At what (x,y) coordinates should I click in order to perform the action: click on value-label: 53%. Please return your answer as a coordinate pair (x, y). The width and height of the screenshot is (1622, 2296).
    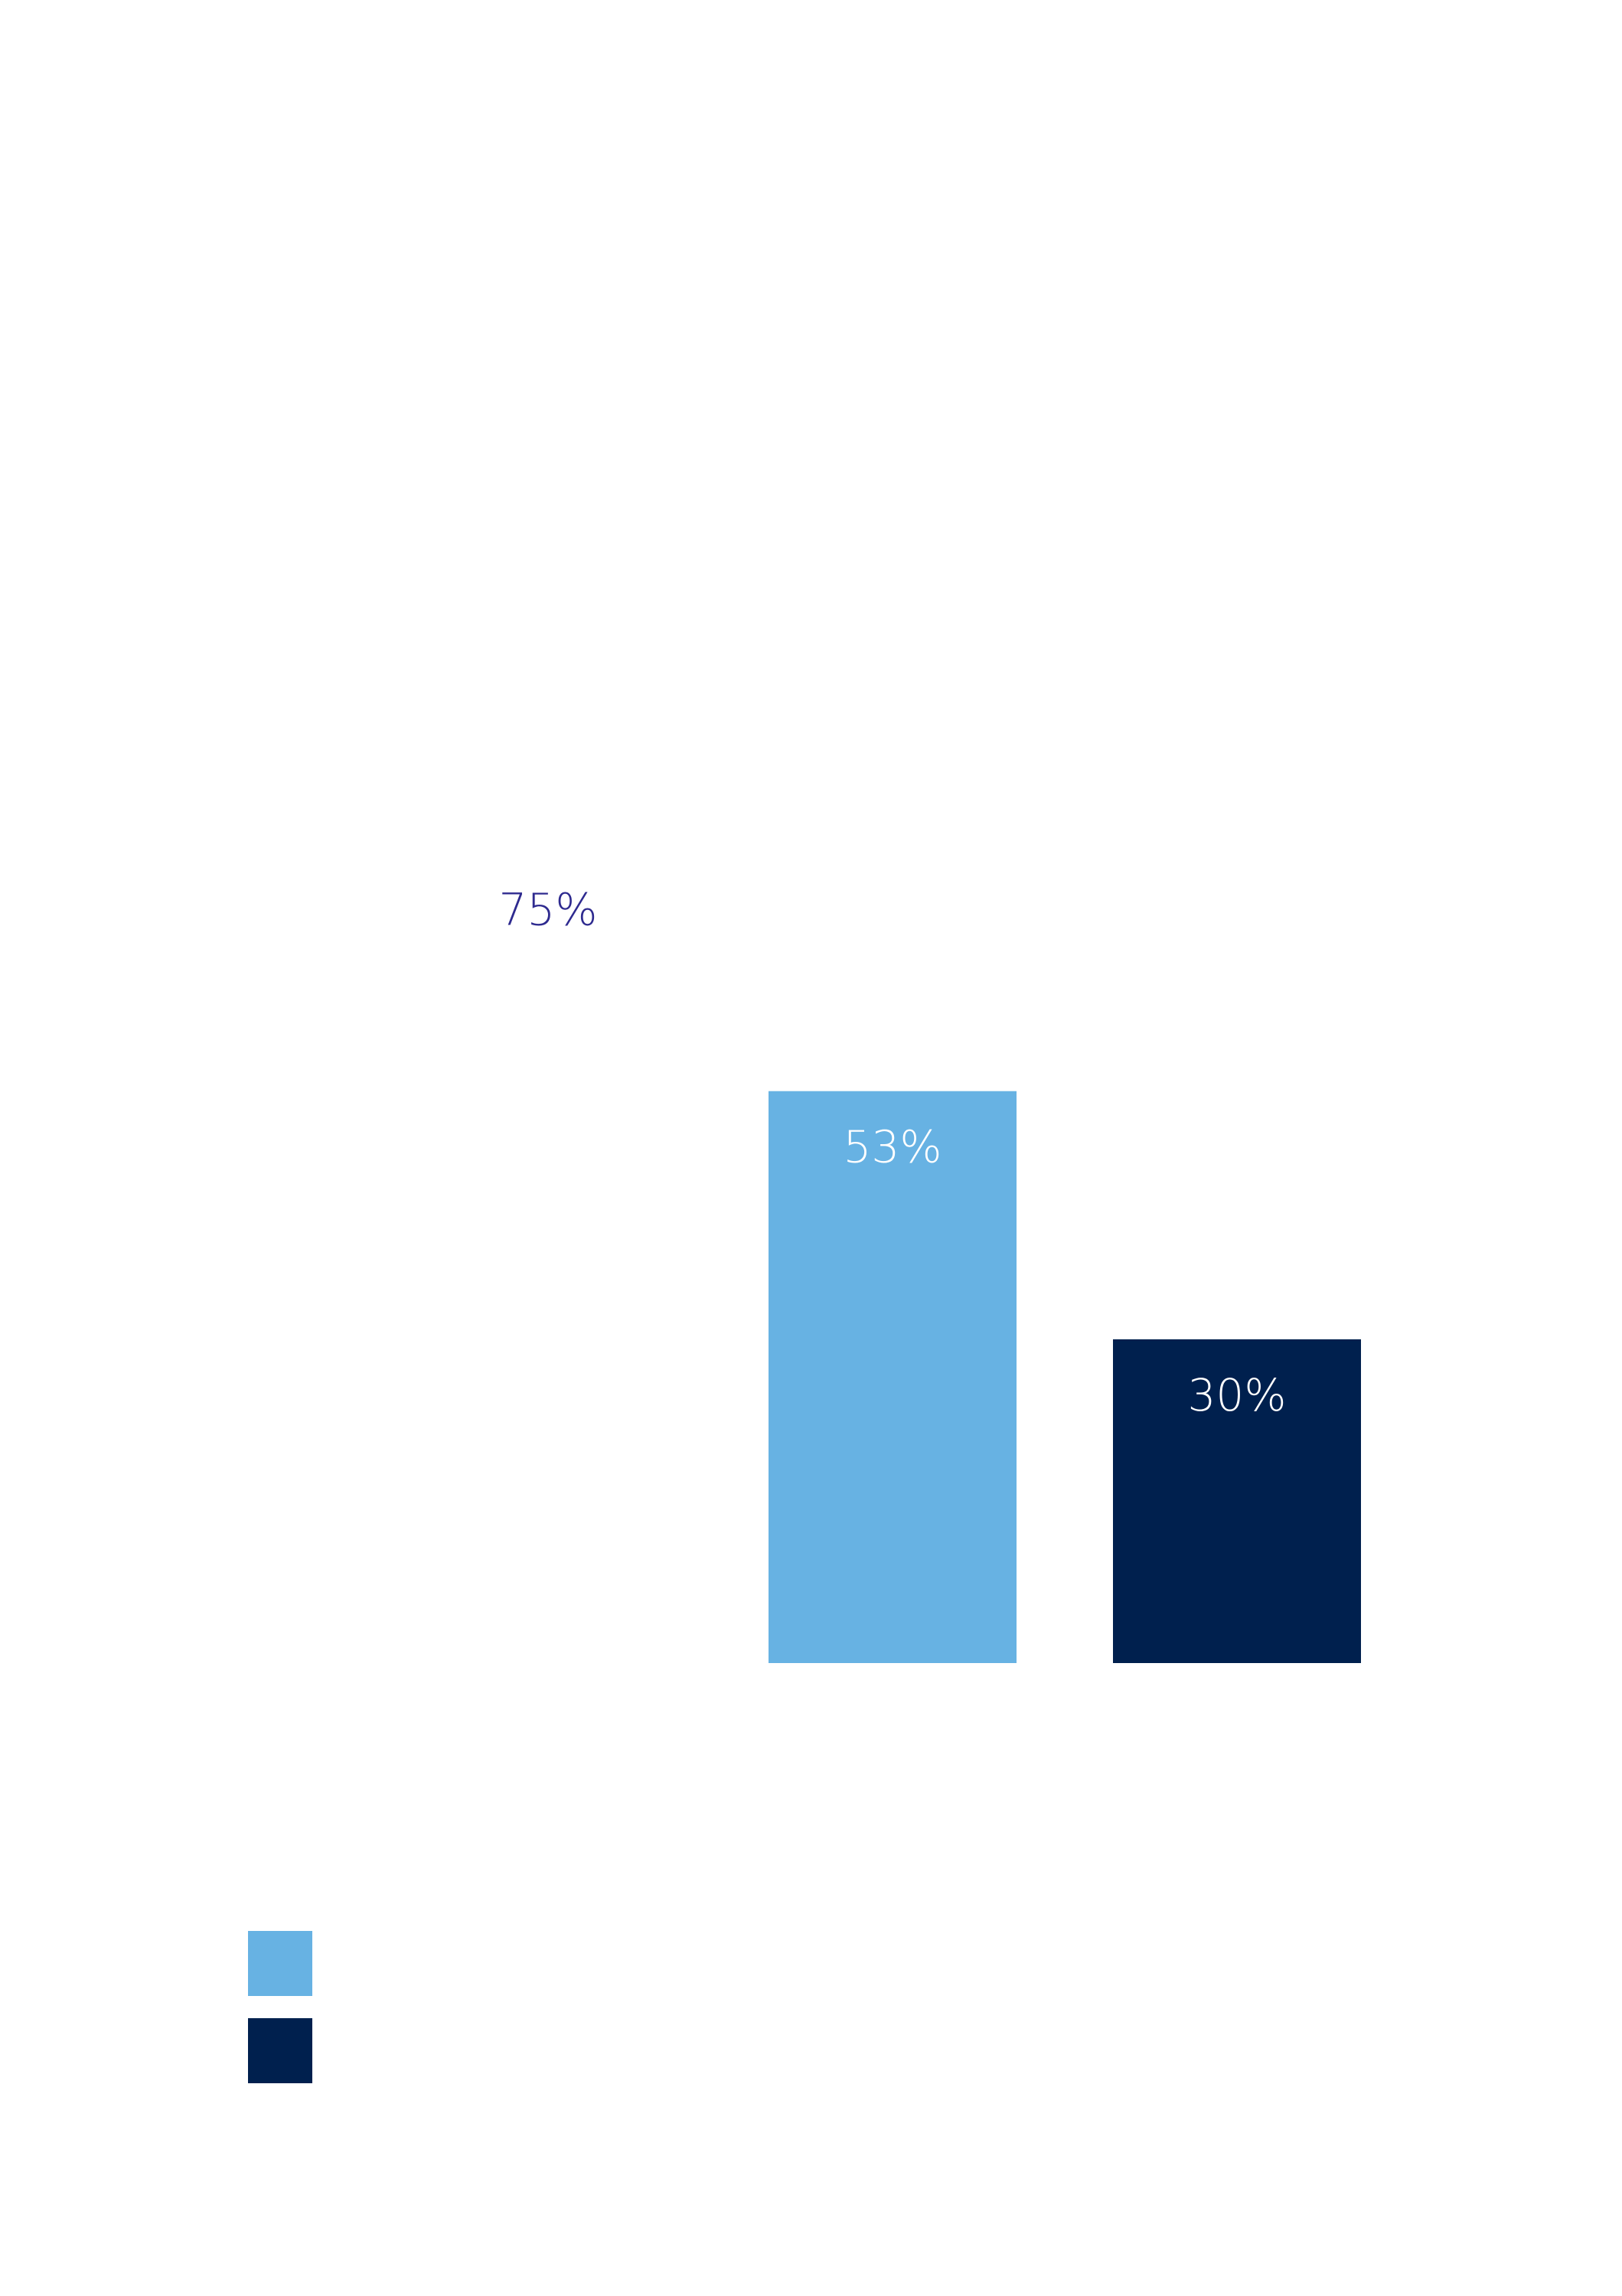
    Looking at the image, I should click on (893, 1147).